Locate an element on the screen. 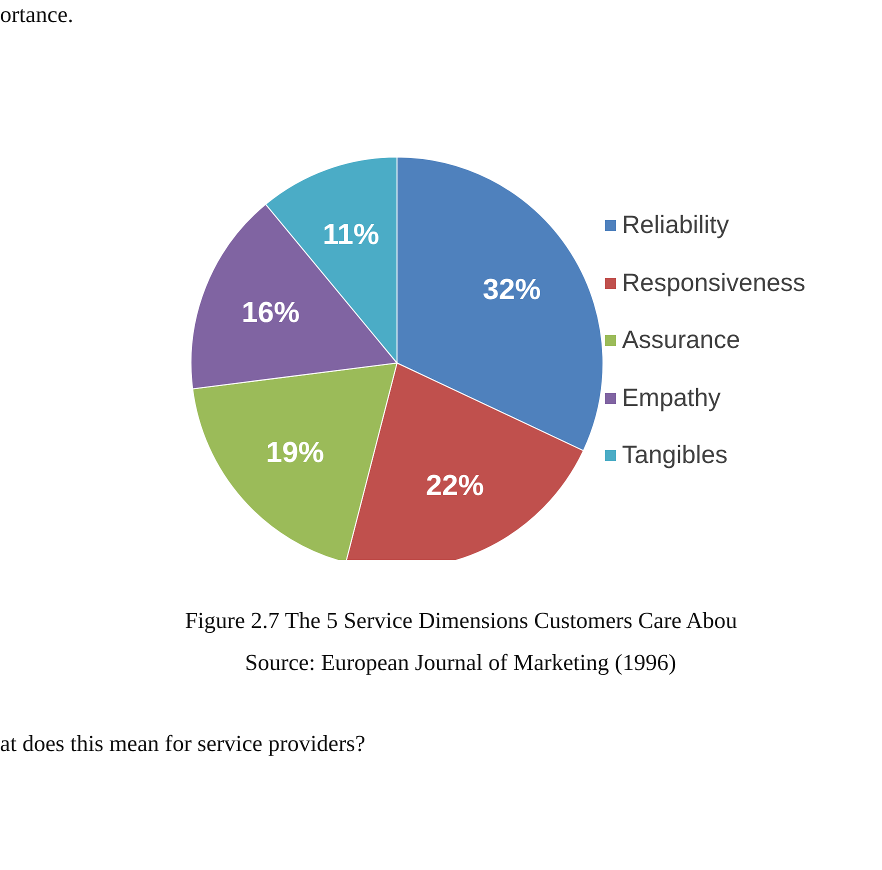  text: ortance. is located at coordinates (37, 15).